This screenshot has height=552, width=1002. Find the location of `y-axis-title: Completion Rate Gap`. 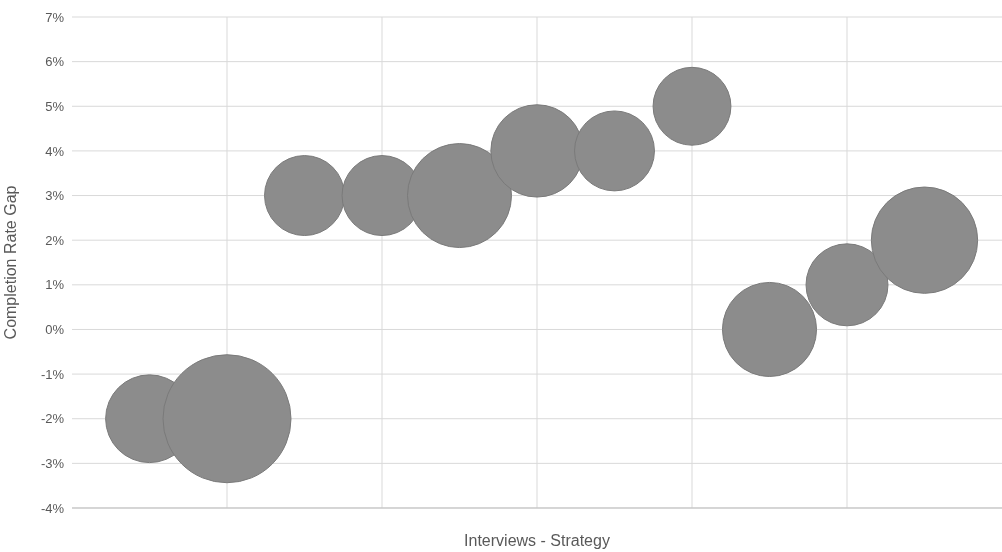

y-axis-title: Completion Rate Gap is located at coordinates (10, 262).